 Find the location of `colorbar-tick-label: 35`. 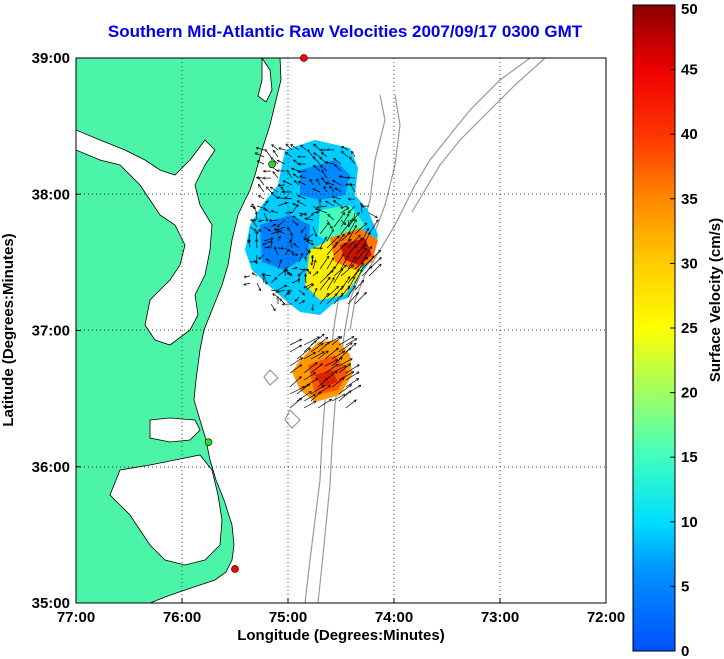

colorbar-tick-label: 35 is located at coordinates (689, 199).